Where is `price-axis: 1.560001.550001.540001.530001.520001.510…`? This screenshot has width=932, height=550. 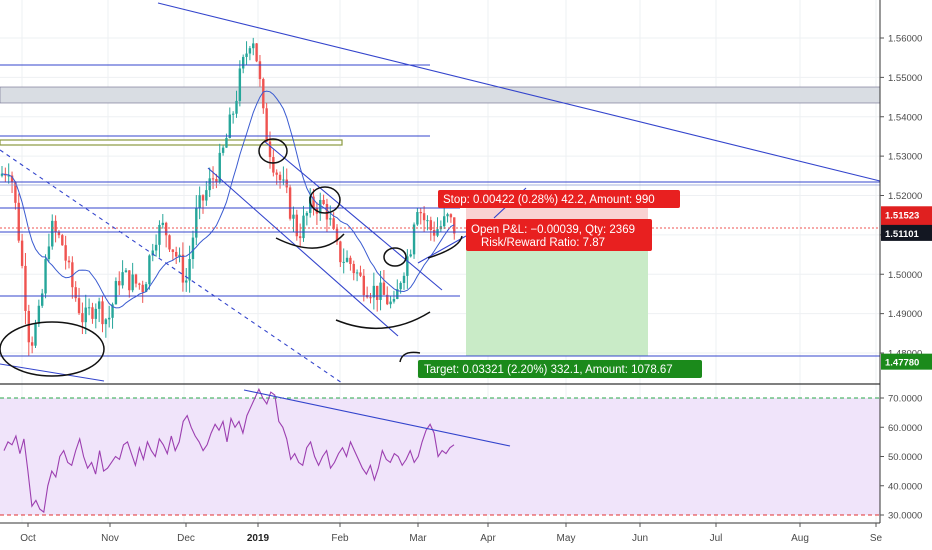 price-axis: 1.560001.550001.540001.530001.520001.510… is located at coordinates (901, 197).